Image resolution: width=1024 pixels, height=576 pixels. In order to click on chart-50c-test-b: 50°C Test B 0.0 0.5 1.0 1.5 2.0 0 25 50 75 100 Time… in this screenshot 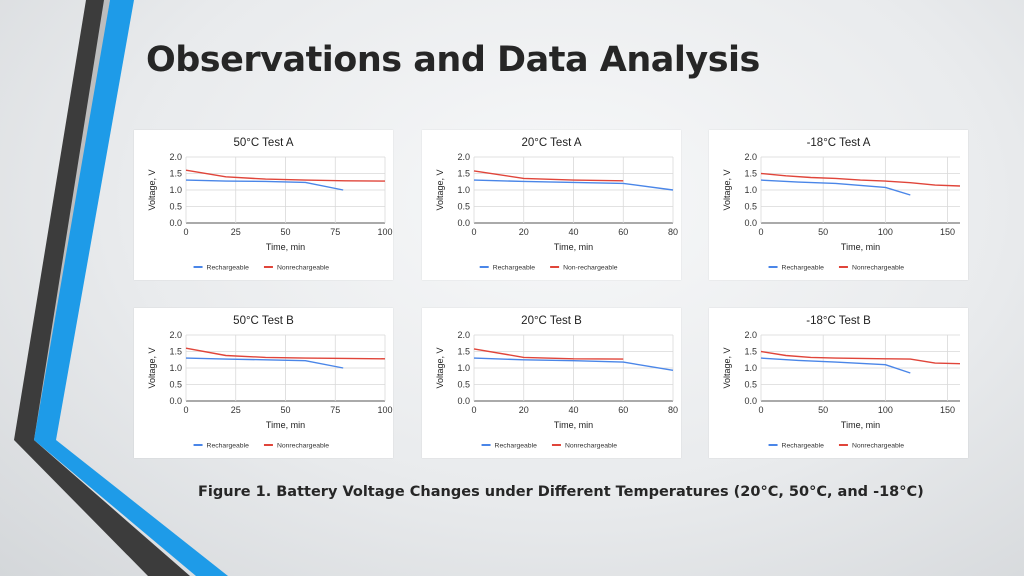, I will do `click(263, 383)`.